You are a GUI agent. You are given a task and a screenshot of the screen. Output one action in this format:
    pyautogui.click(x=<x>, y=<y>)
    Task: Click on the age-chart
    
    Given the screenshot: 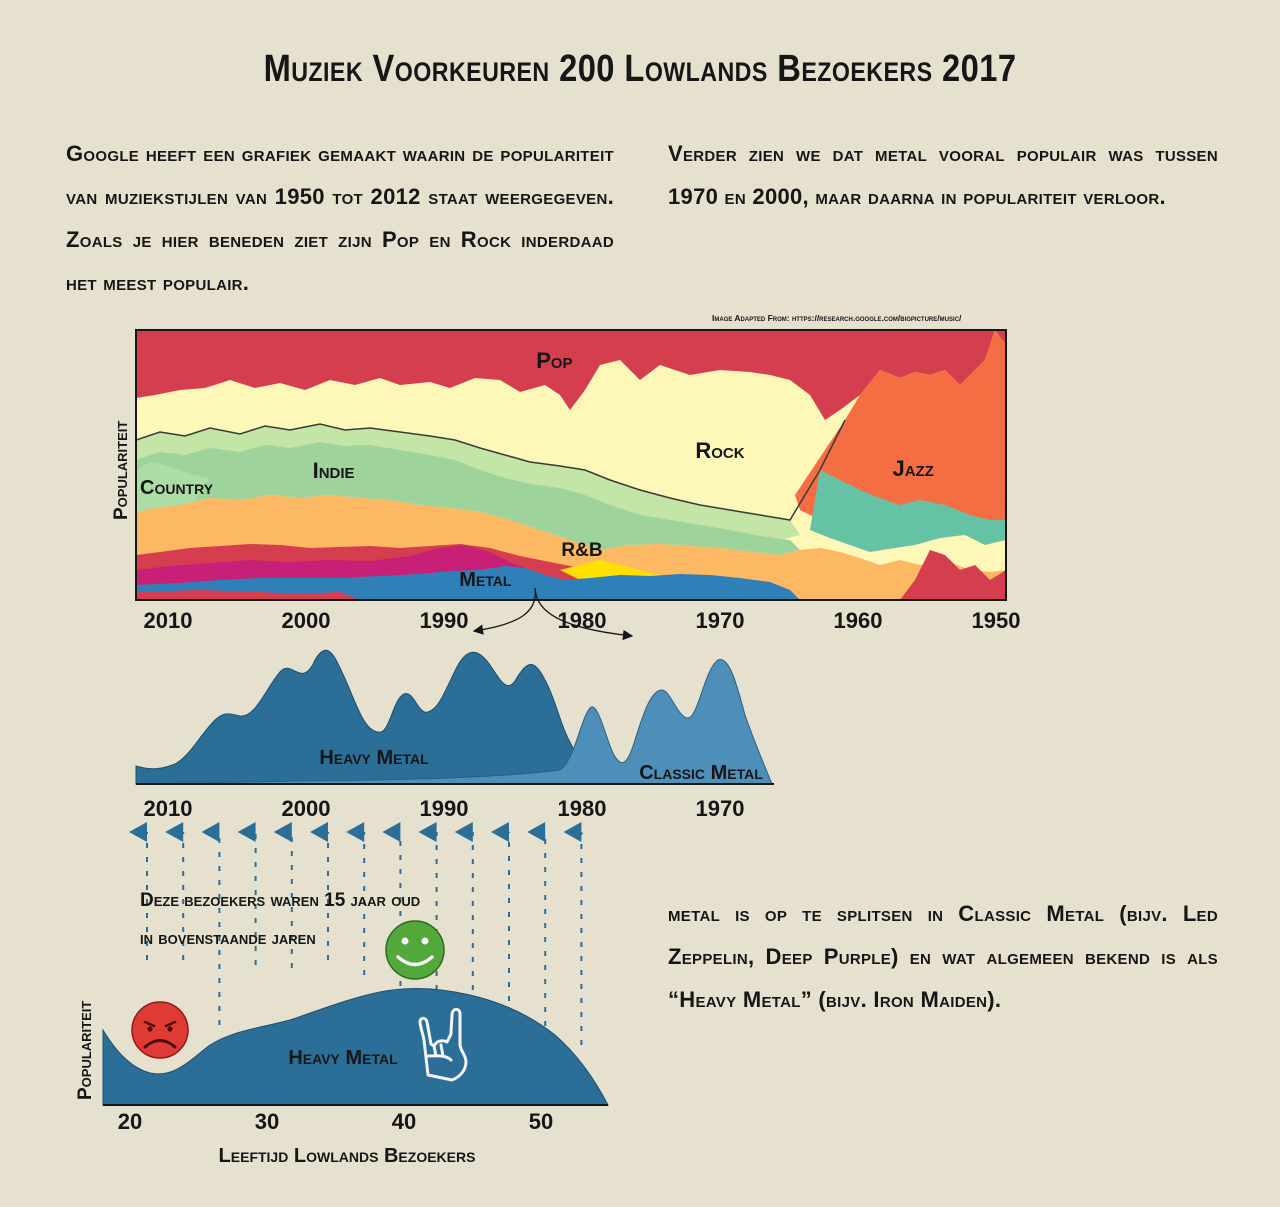 What is the action you would take?
    pyautogui.click(x=355, y=1046)
    